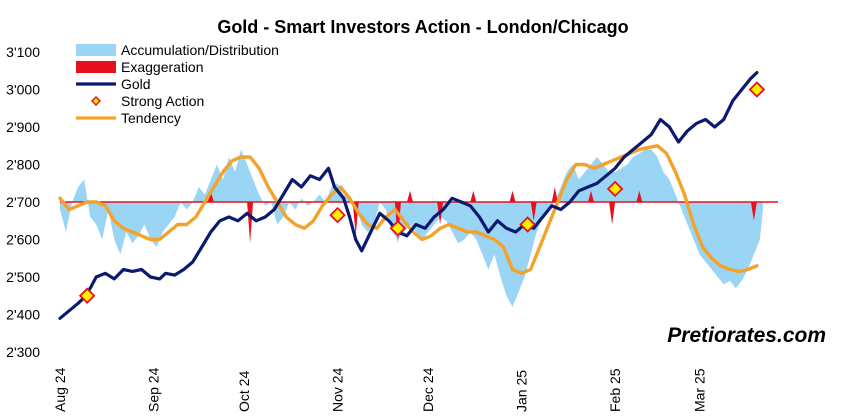  What do you see at coordinates (200, 50) in the screenshot?
I see `legend-label-0: Accumulation/Distribution` at bounding box center [200, 50].